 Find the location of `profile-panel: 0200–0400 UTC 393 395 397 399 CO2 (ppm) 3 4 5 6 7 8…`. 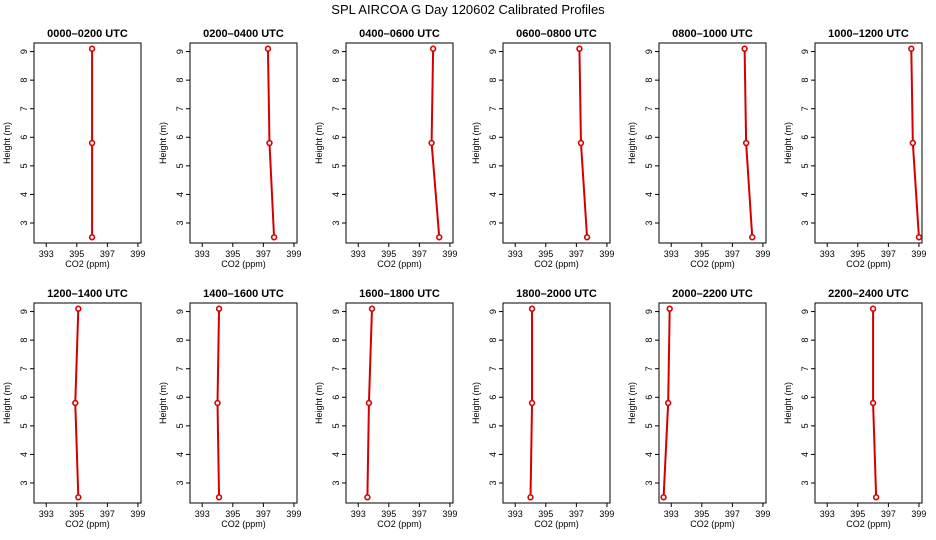

profile-panel: 0200–0400 UTC 393 395 397 399 CO2 (ppm) 3 4 5 6 7 8… is located at coordinates (229, 148).